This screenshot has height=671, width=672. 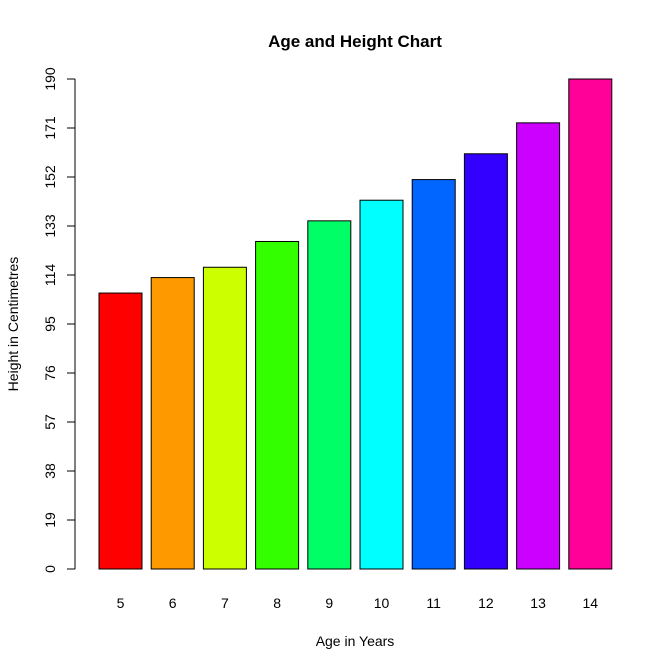 What do you see at coordinates (121, 603) in the screenshot?
I see `x-tick-label: 5` at bounding box center [121, 603].